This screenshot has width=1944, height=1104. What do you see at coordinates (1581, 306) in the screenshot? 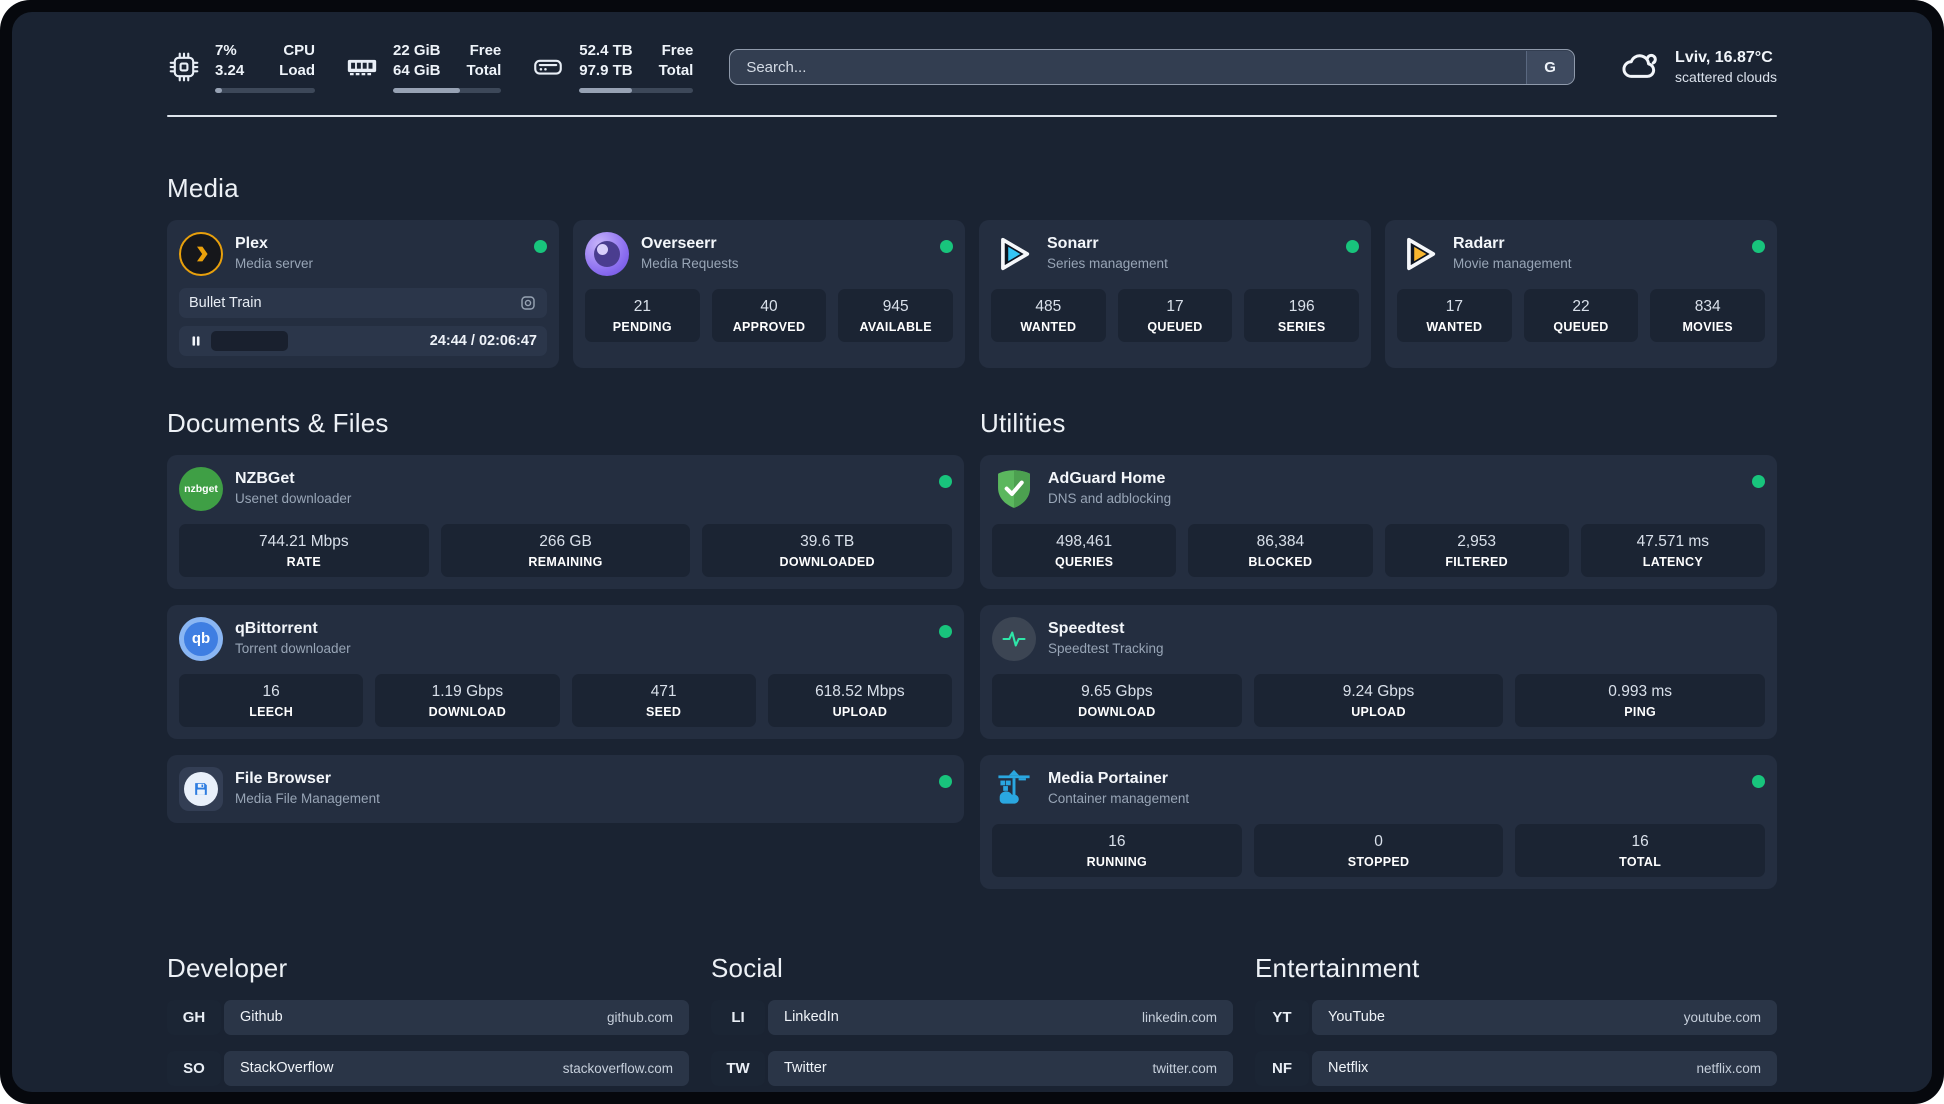
I see `stat-value: 22` at bounding box center [1581, 306].